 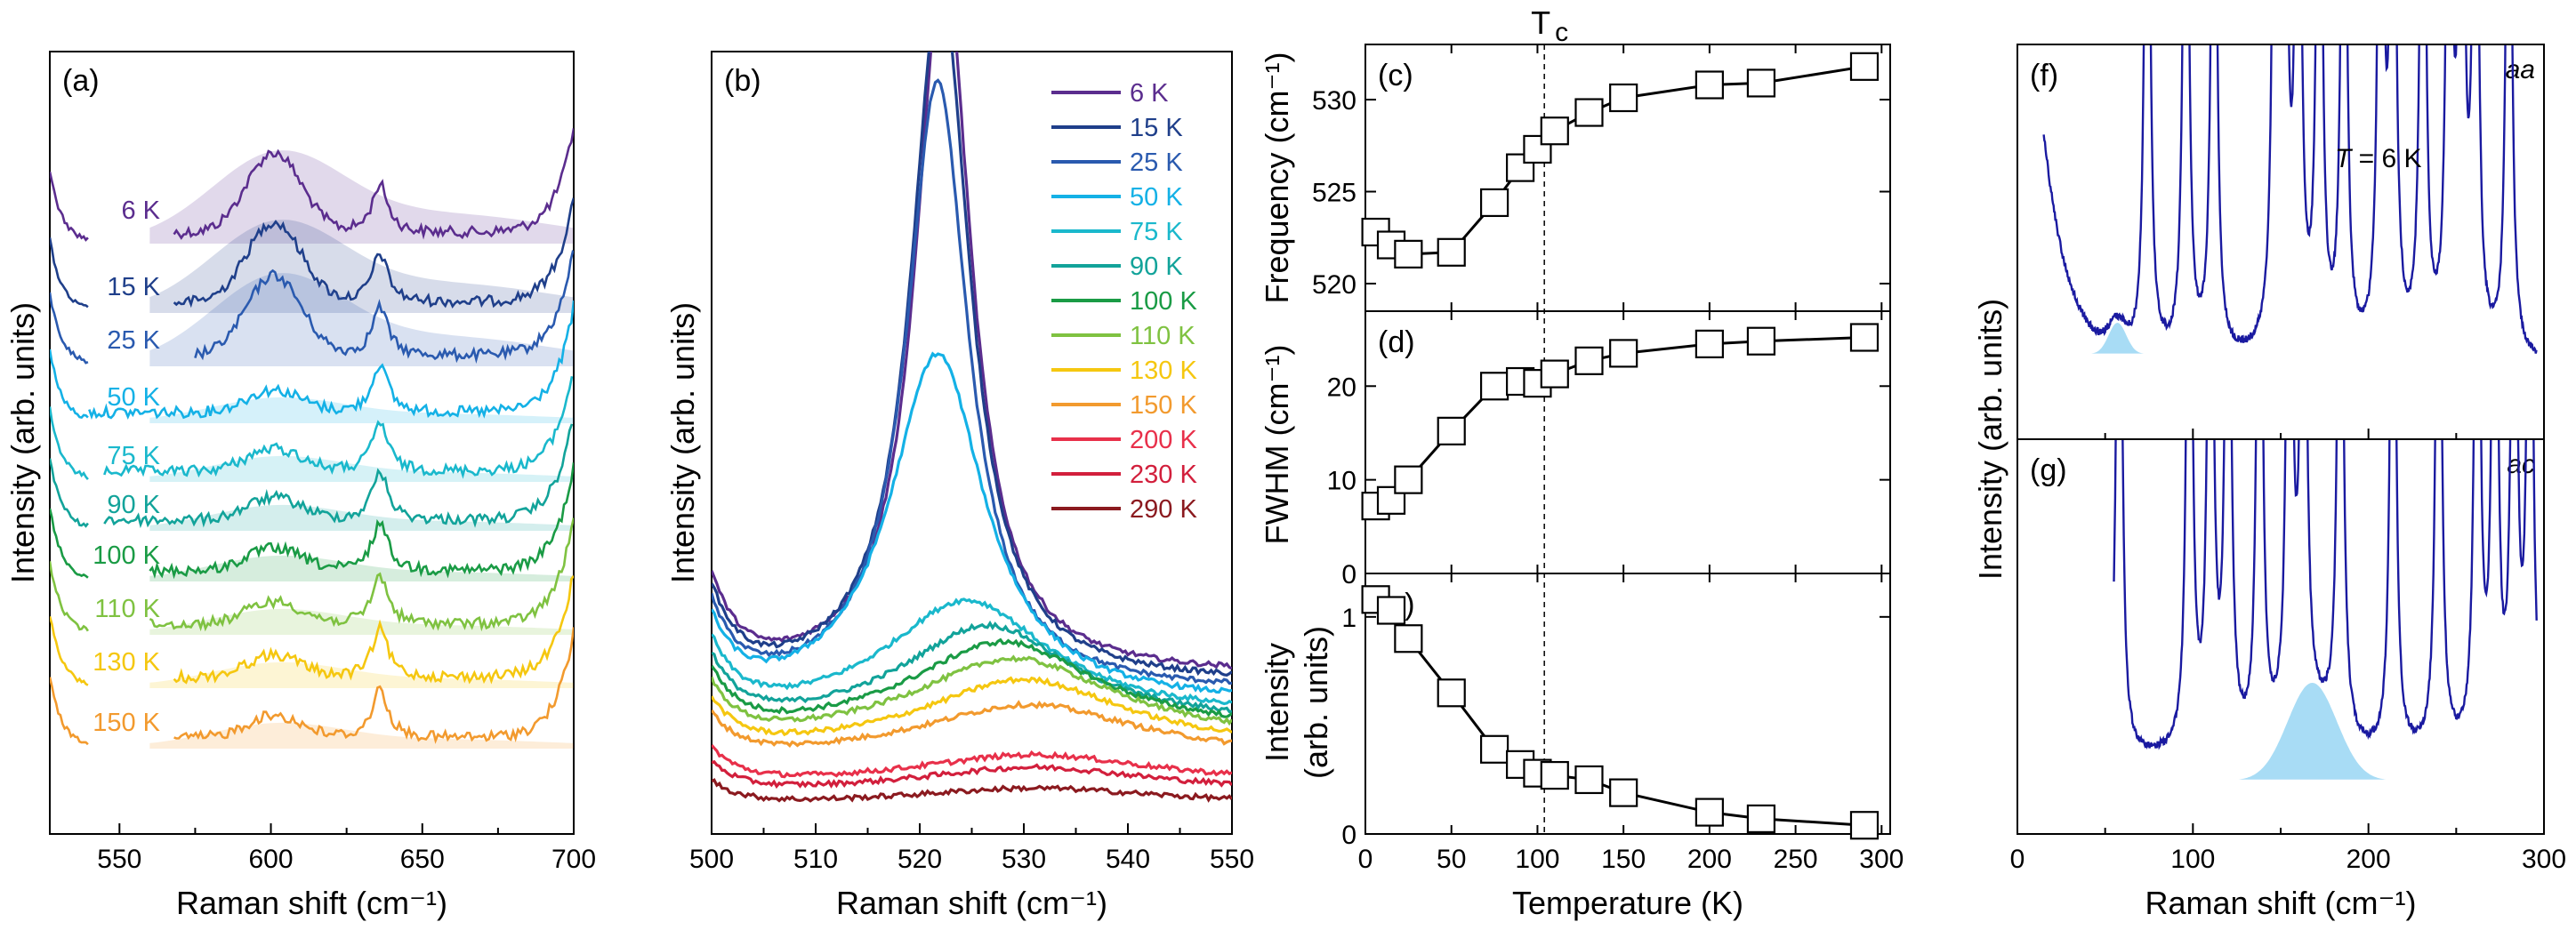 What do you see at coordinates (1709, 859) in the screenshot?
I see `panel-e-xtick-label: 200` at bounding box center [1709, 859].